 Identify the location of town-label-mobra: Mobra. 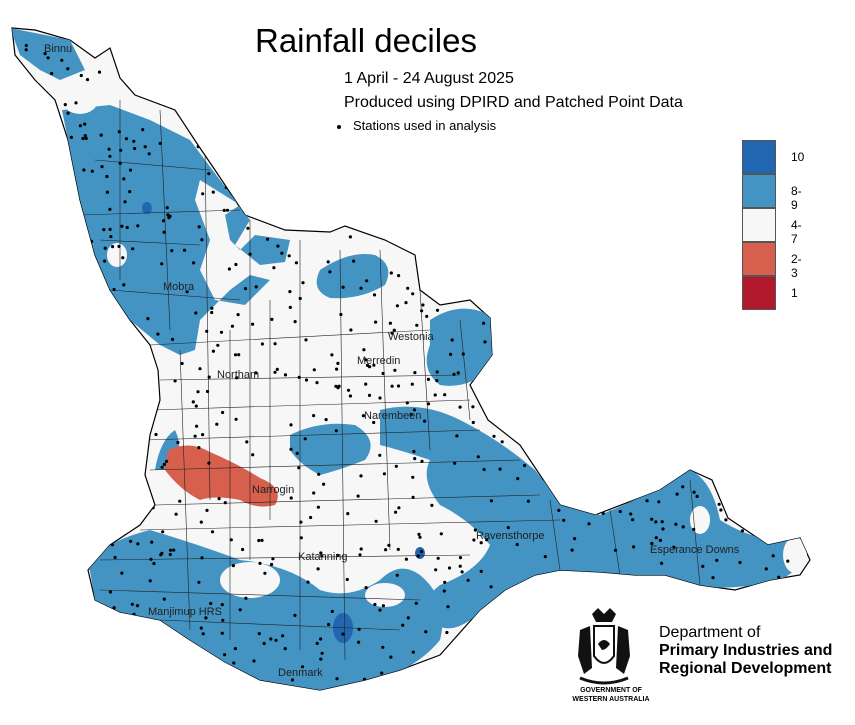
(179, 287).